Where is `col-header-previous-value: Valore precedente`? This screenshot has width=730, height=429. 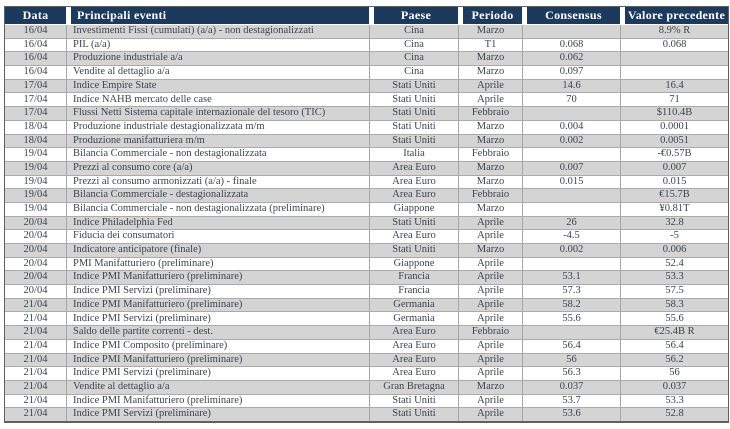 col-header-previous-value: Valore precedente is located at coordinates (674, 16).